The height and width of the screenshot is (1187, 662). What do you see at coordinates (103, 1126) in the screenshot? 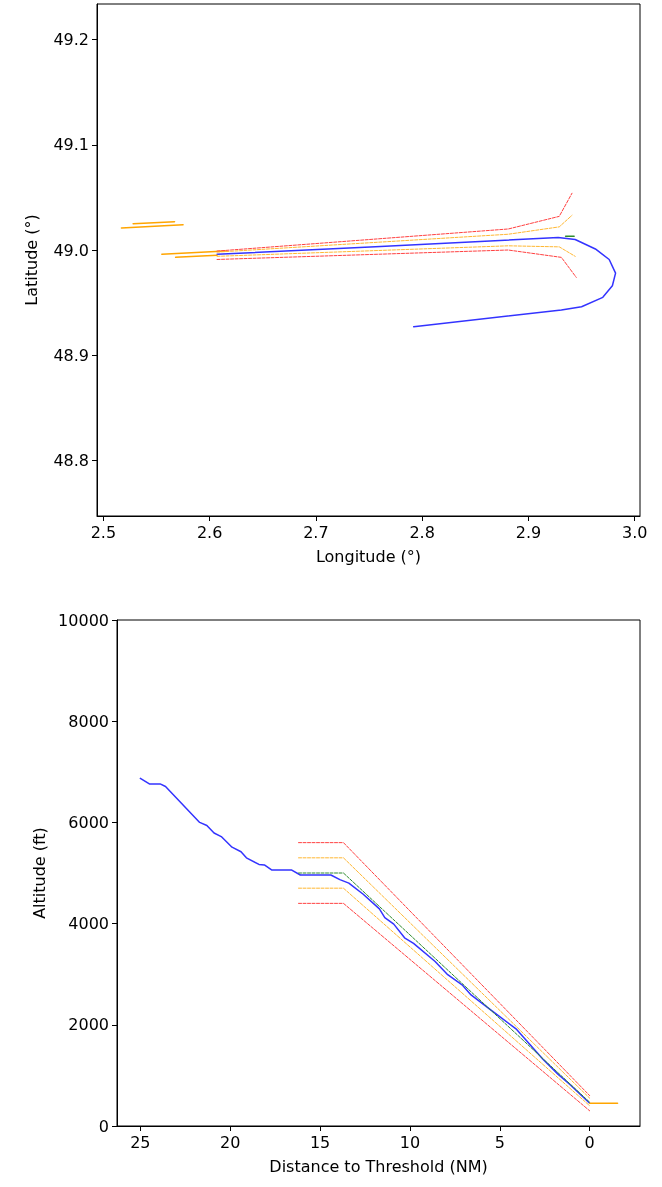
I see `y-tick-label: 0` at bounding box center [103, 1126].